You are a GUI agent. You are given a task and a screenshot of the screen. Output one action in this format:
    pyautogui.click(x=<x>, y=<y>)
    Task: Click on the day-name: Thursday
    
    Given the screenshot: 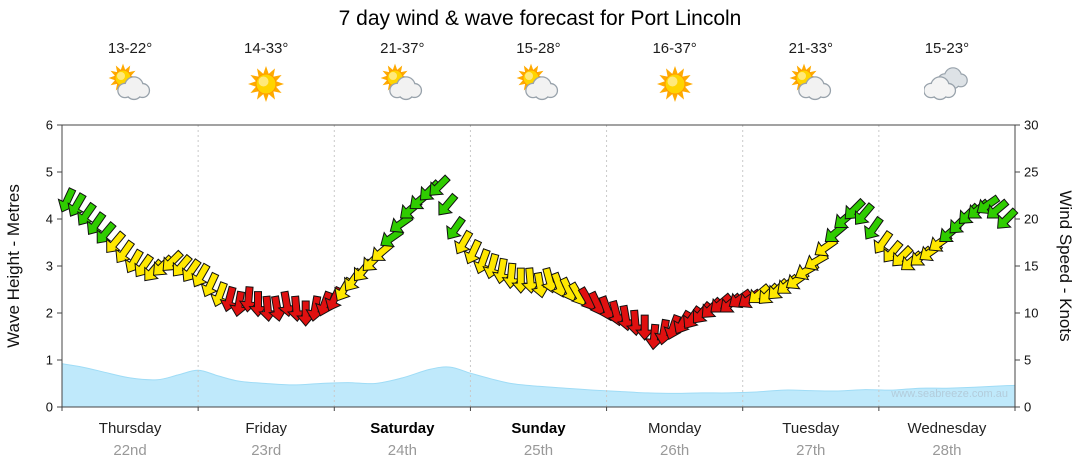 What is the action you would take?
    pyautogui.click(x=130, y=428)
    